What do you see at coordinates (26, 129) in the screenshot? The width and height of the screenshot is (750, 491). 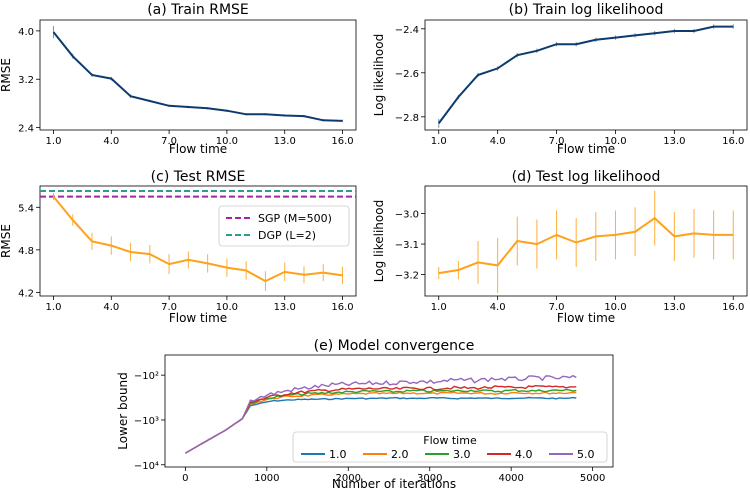 I see `y-tick-label: 2.4` at bounding box center [26, 129].